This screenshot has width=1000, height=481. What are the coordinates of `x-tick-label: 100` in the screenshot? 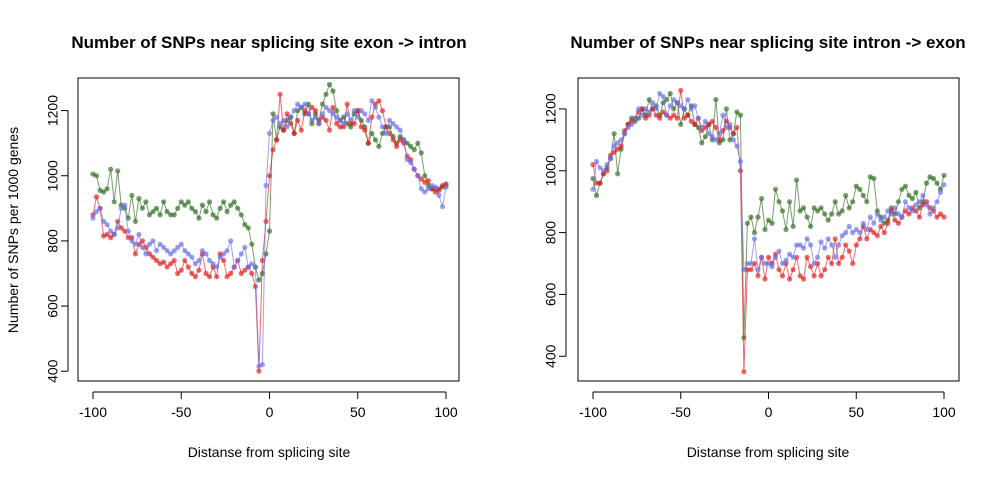 It's located at (446, 412).